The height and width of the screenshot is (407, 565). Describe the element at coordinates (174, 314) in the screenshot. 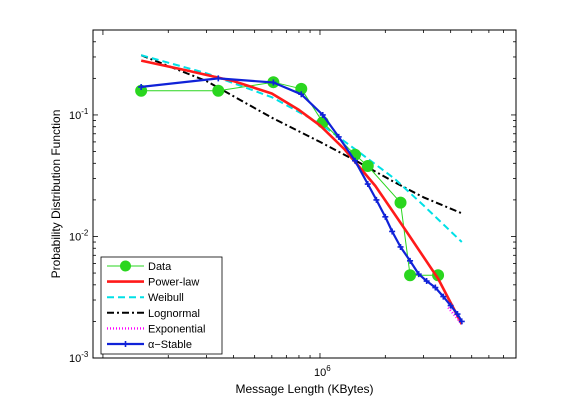

I see `legend-label-lognormal: Lognormal` at that location.